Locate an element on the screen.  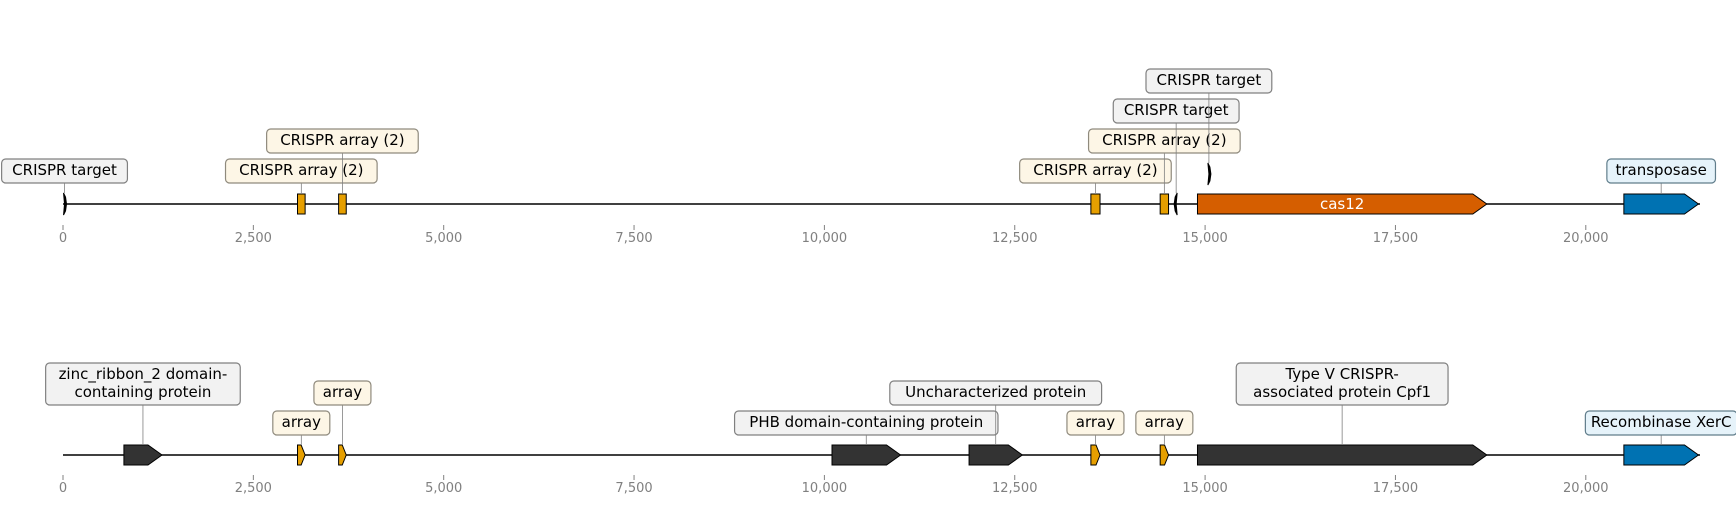
feature-target-14620: CRISPR target is located at coordinates (1176, 157).